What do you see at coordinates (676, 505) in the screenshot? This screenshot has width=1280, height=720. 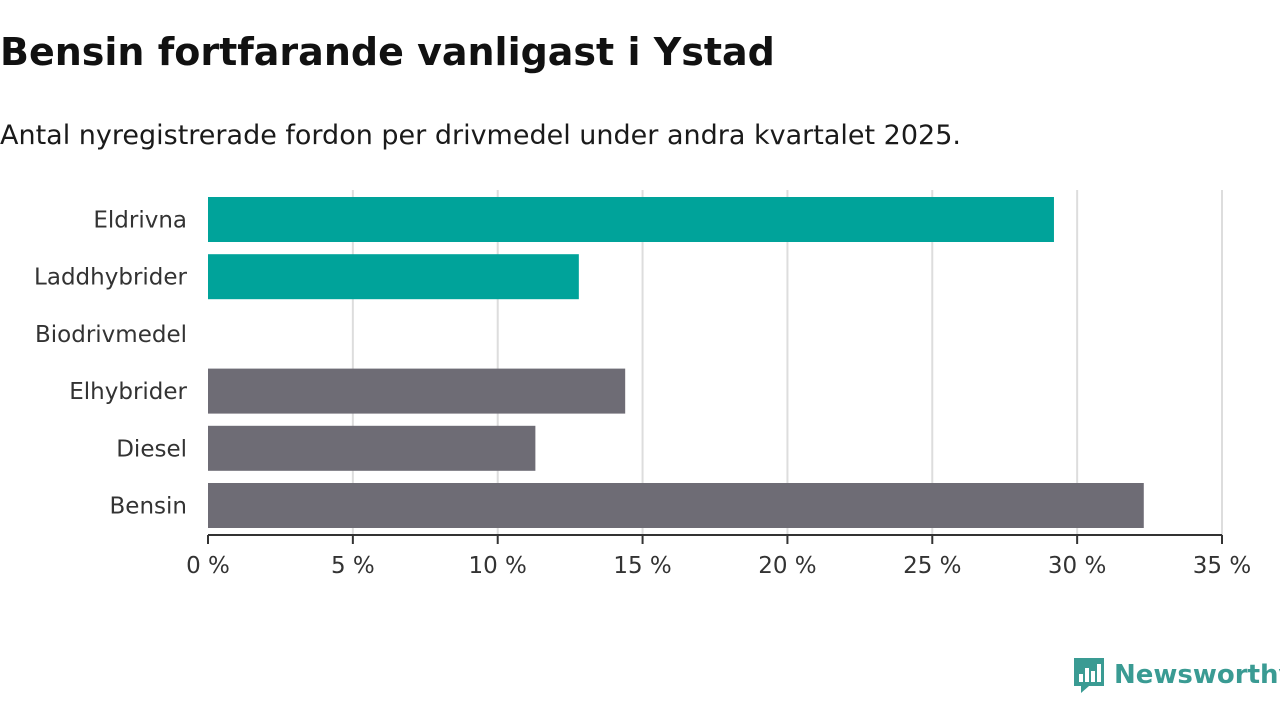 I see `bar-bensin` at bounding box center [676, 505].